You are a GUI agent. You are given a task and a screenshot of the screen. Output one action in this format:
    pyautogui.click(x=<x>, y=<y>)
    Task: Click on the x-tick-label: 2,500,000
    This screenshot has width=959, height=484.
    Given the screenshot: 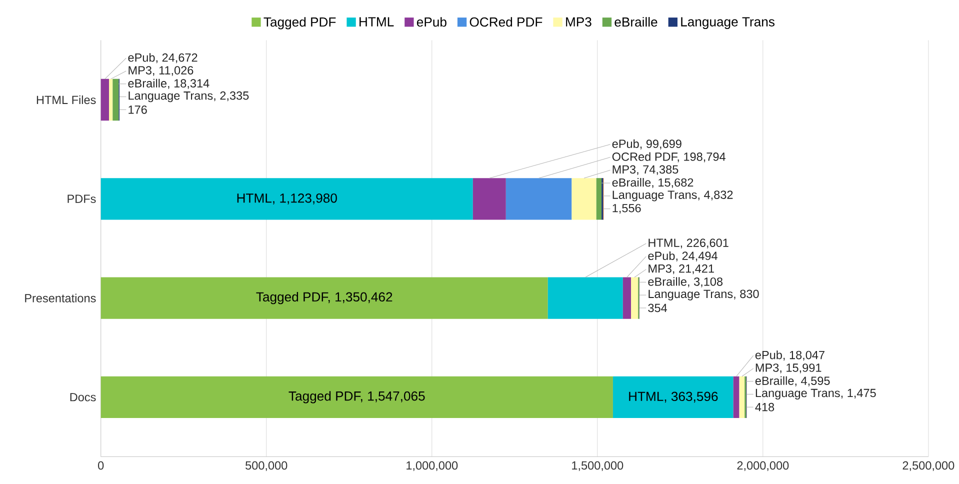 What is the action you would take?
    pyautogui.click(x=928, y=466)
    